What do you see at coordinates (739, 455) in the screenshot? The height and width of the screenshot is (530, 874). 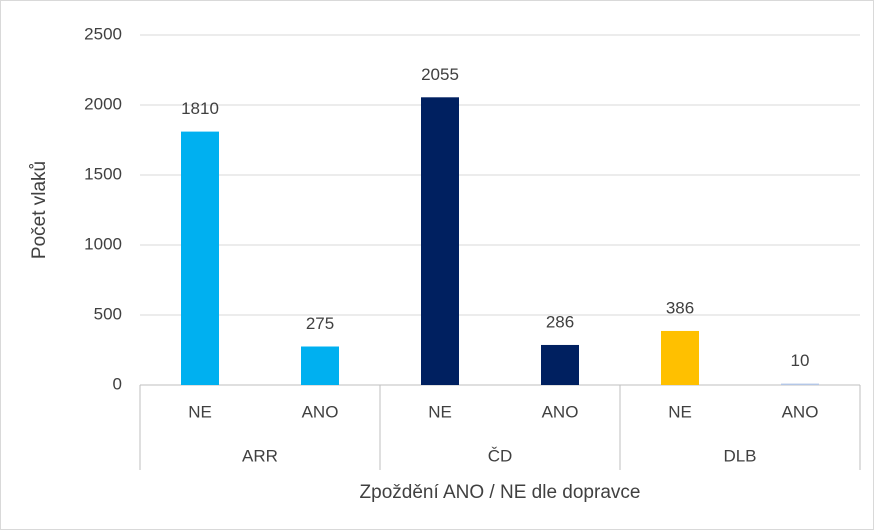 I see `group-label: DLB` at bounding box center [739, 455].